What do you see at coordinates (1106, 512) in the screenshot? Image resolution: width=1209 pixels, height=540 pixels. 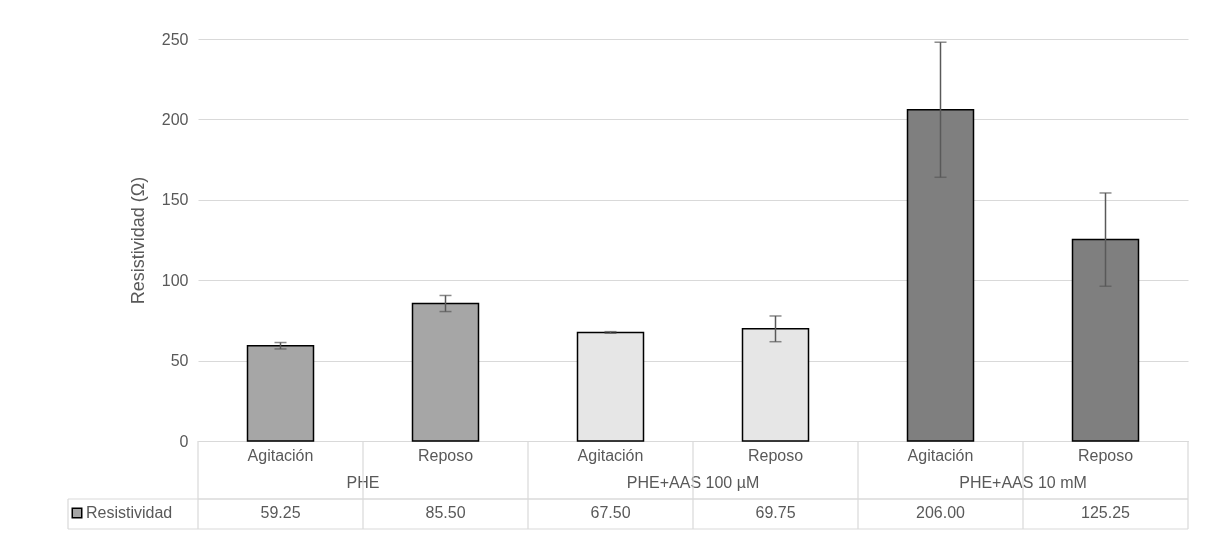 I see `data-label: 125.25` at bounding box center [1106, 512].